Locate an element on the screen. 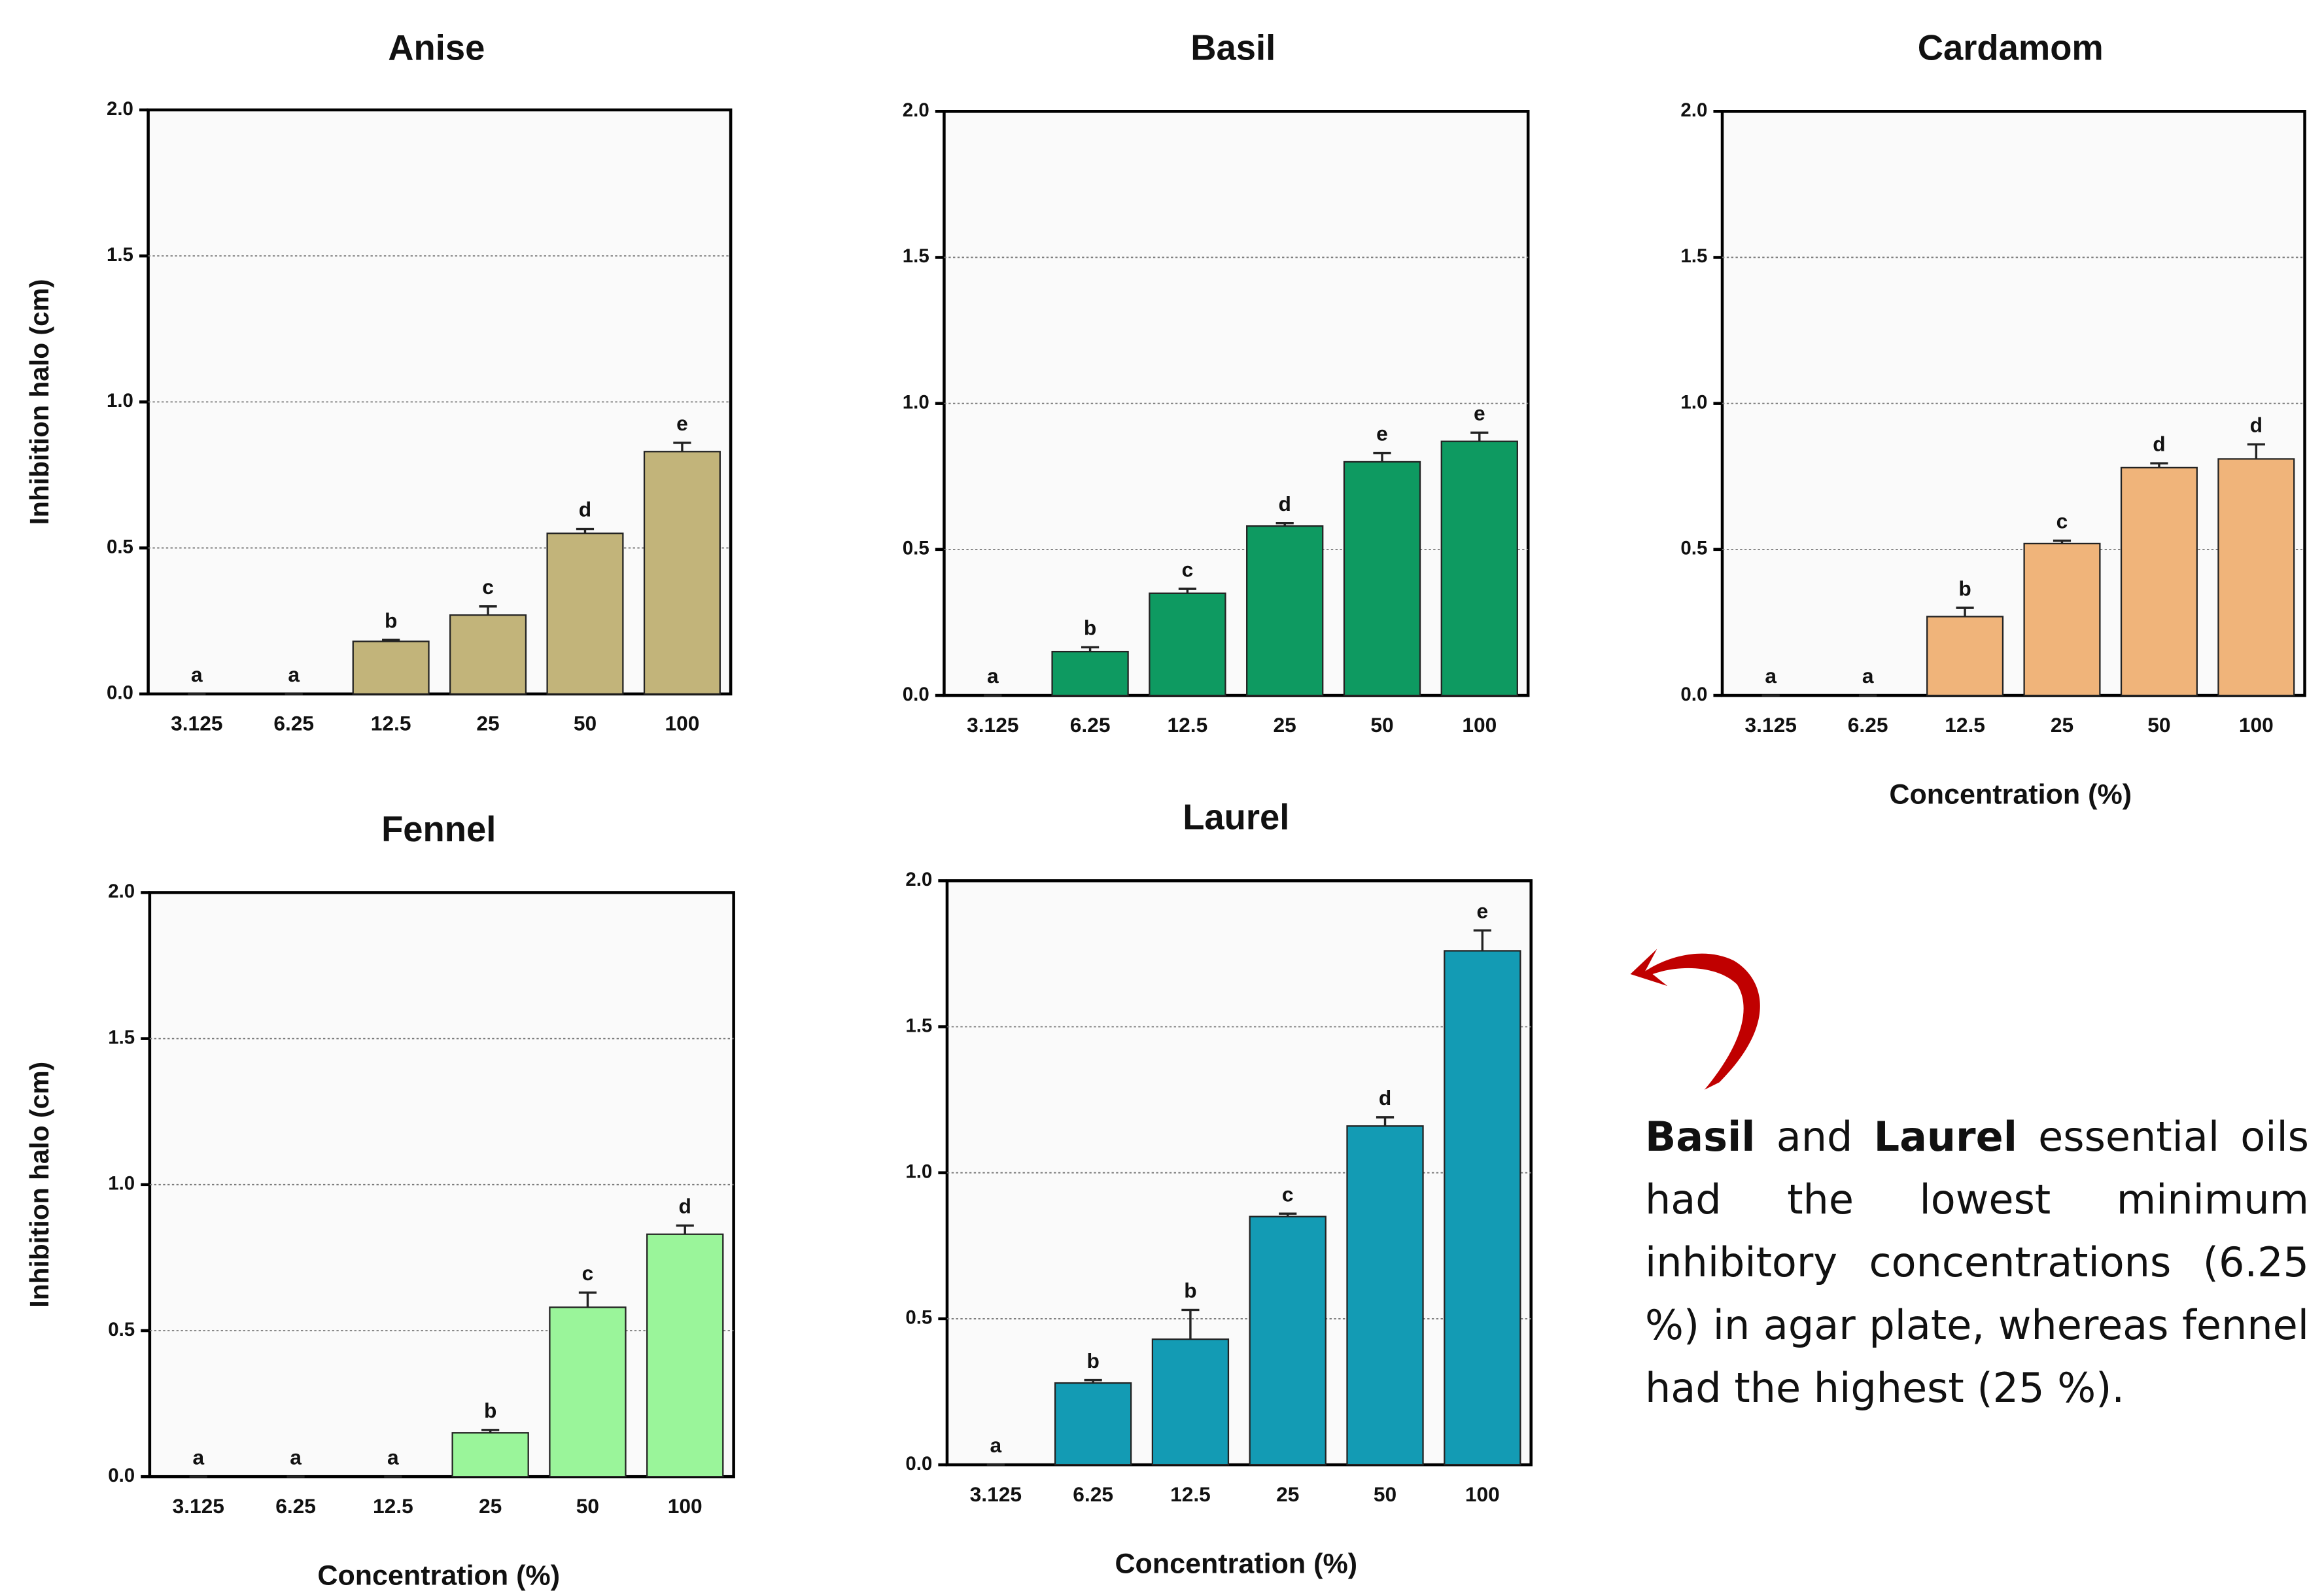 The width and height of the screenshot is (2324, 1591). plot-area is located at coordinates (1239, 1173).